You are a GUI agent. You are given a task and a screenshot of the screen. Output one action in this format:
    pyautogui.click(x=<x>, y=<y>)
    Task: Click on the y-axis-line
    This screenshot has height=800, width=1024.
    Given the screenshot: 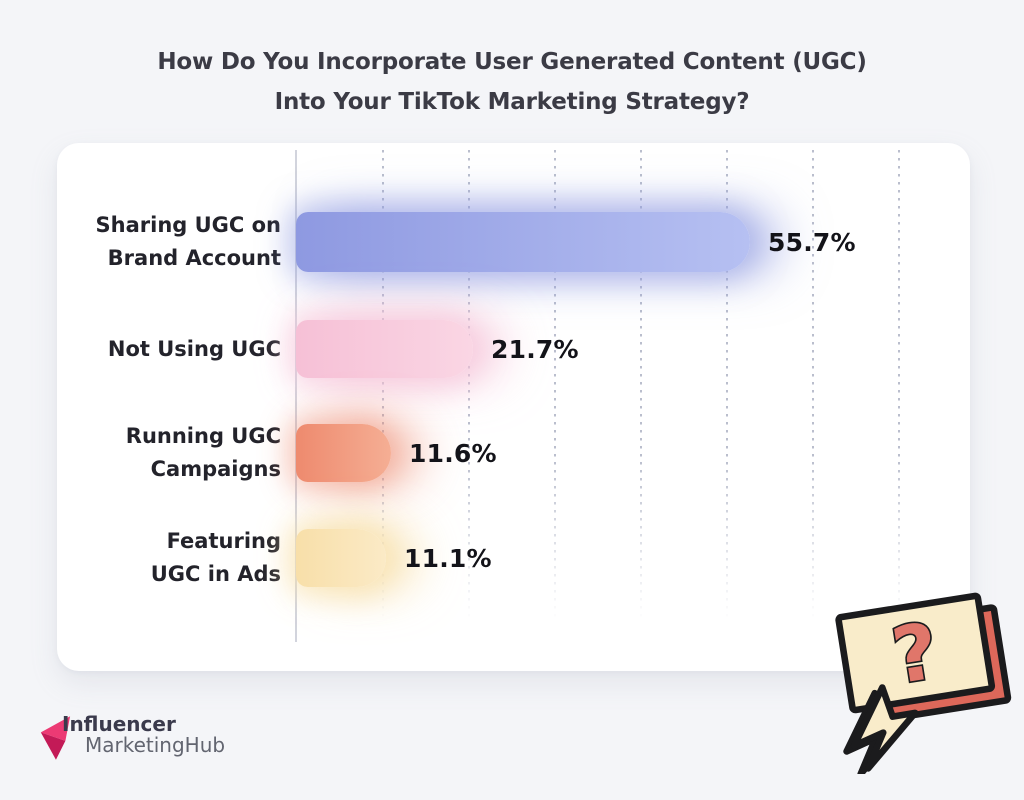 What is the action you would take?
    pyautogui.click(x=296, y=396)
    